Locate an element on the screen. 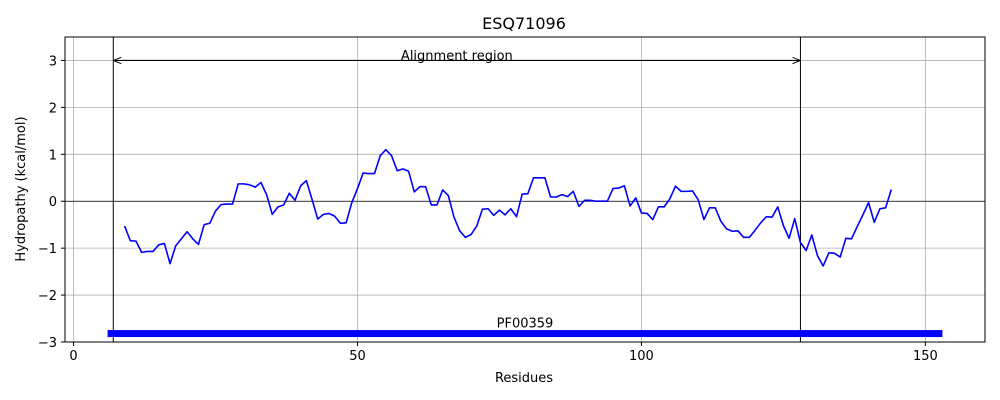  y-tick-label: 1 is located at coordinates (53, 155).